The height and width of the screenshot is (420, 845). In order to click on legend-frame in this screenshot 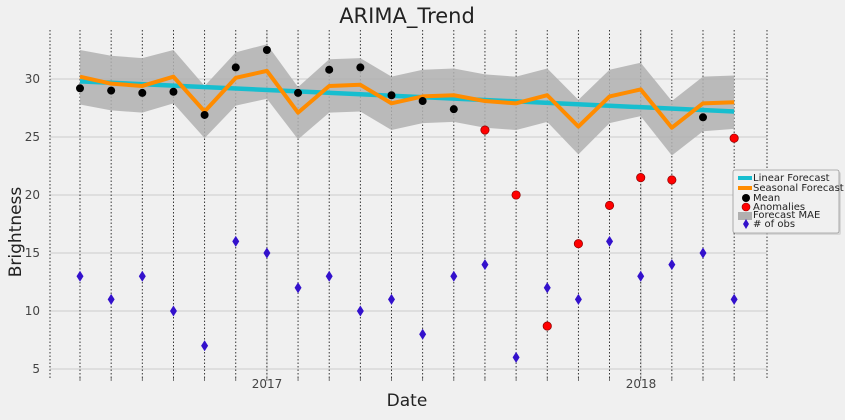, I will do `click(786, 201)`.